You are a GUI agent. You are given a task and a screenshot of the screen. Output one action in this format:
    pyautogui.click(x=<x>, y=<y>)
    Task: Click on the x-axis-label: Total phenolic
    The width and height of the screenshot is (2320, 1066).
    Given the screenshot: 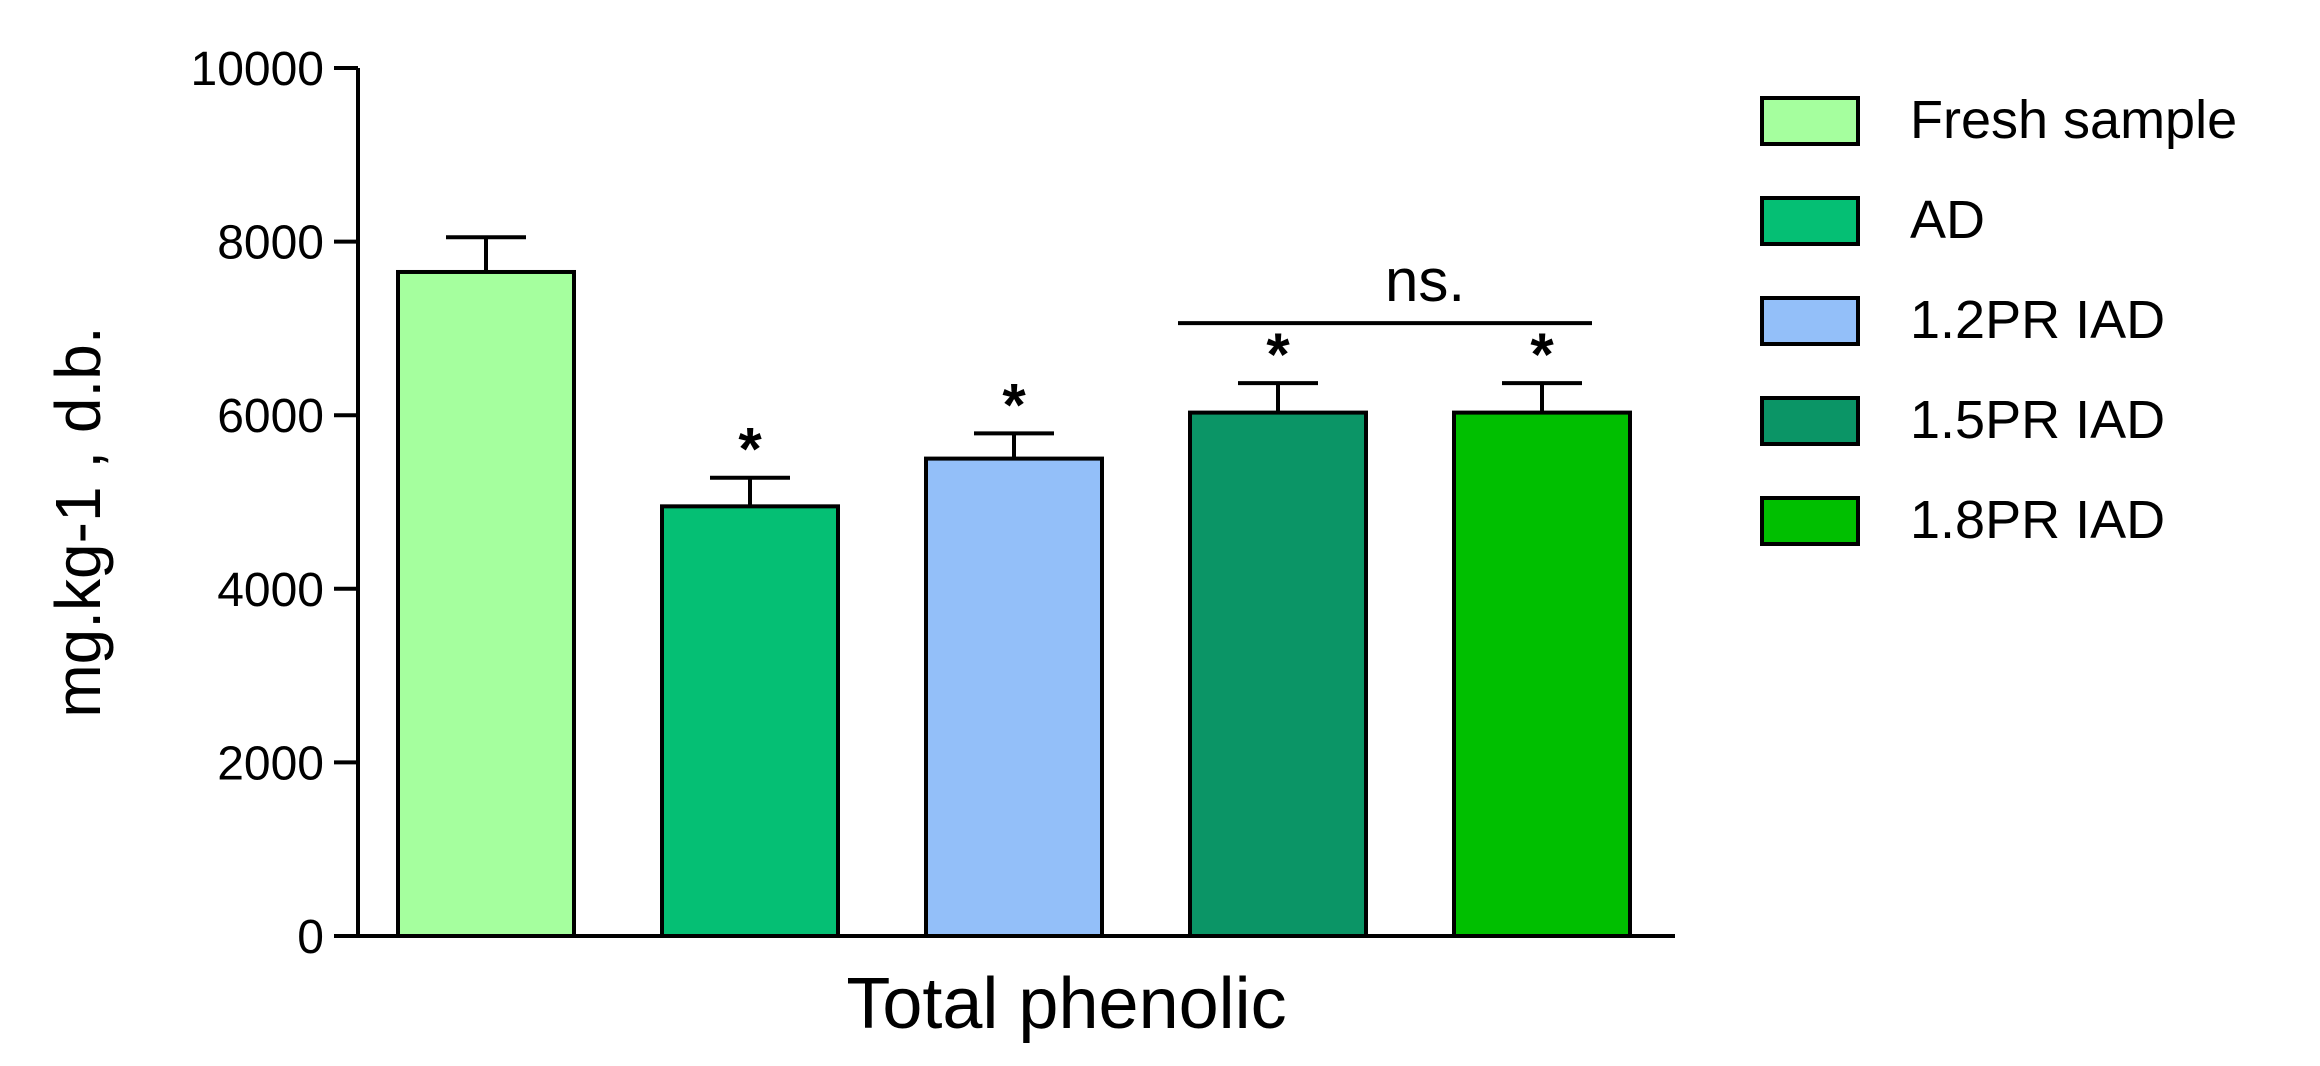 What is the action you would take?
    pyautogui.click(x=1066, y=1004)
    